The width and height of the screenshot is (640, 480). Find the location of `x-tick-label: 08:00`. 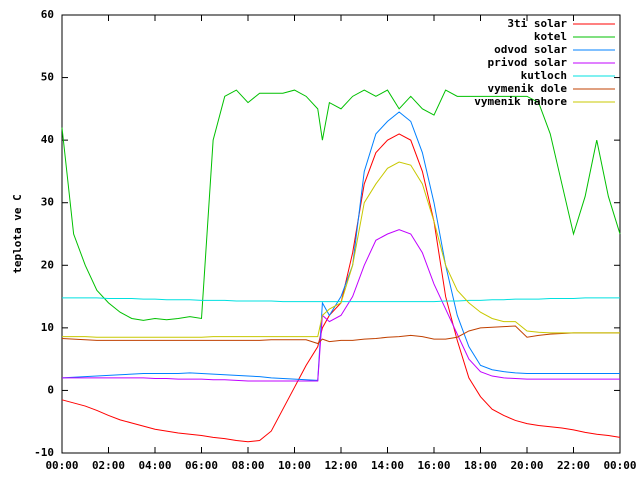

x-tick-label: 08:00 is located at coordinates (247, 465).